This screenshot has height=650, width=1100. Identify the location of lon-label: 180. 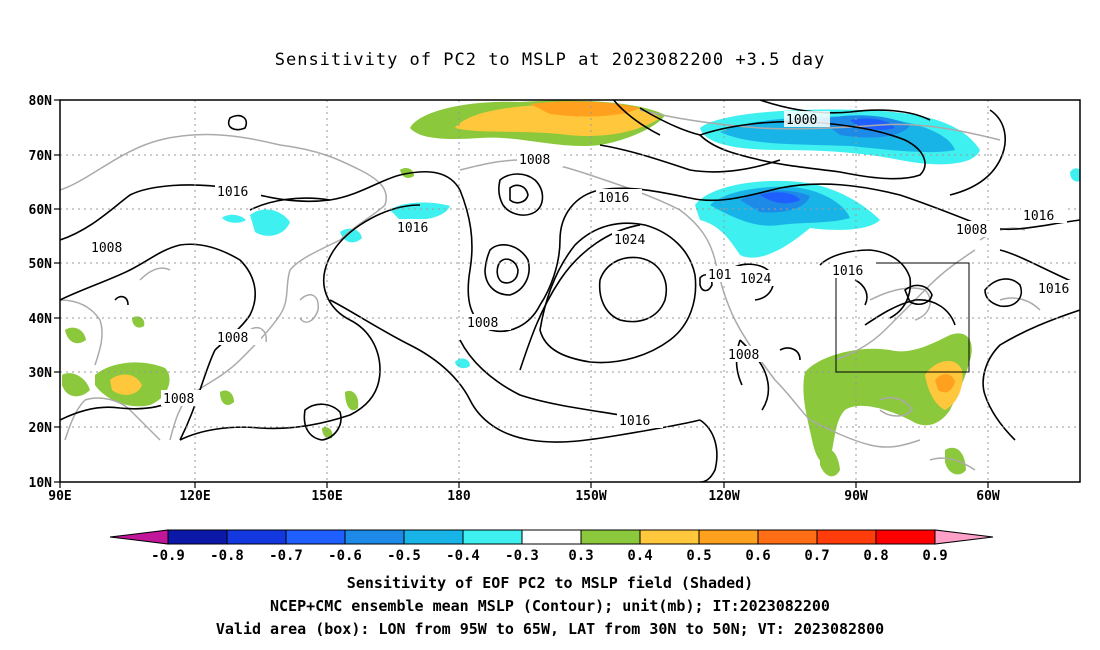
(459, 496).